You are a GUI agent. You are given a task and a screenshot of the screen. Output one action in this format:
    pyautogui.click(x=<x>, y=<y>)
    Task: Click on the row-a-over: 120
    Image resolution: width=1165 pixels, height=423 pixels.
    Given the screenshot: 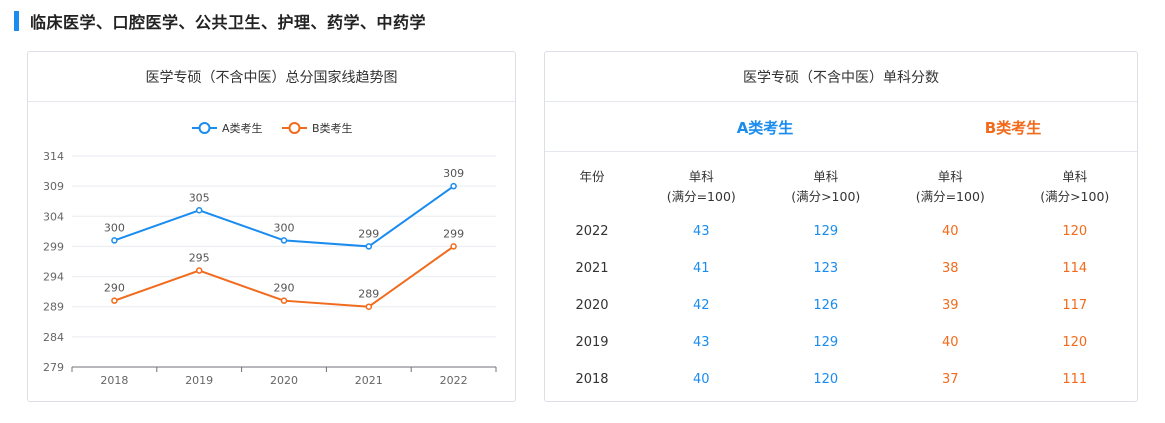 What is the action you would take?
    pyautogui.click(x=826, y=379)
    